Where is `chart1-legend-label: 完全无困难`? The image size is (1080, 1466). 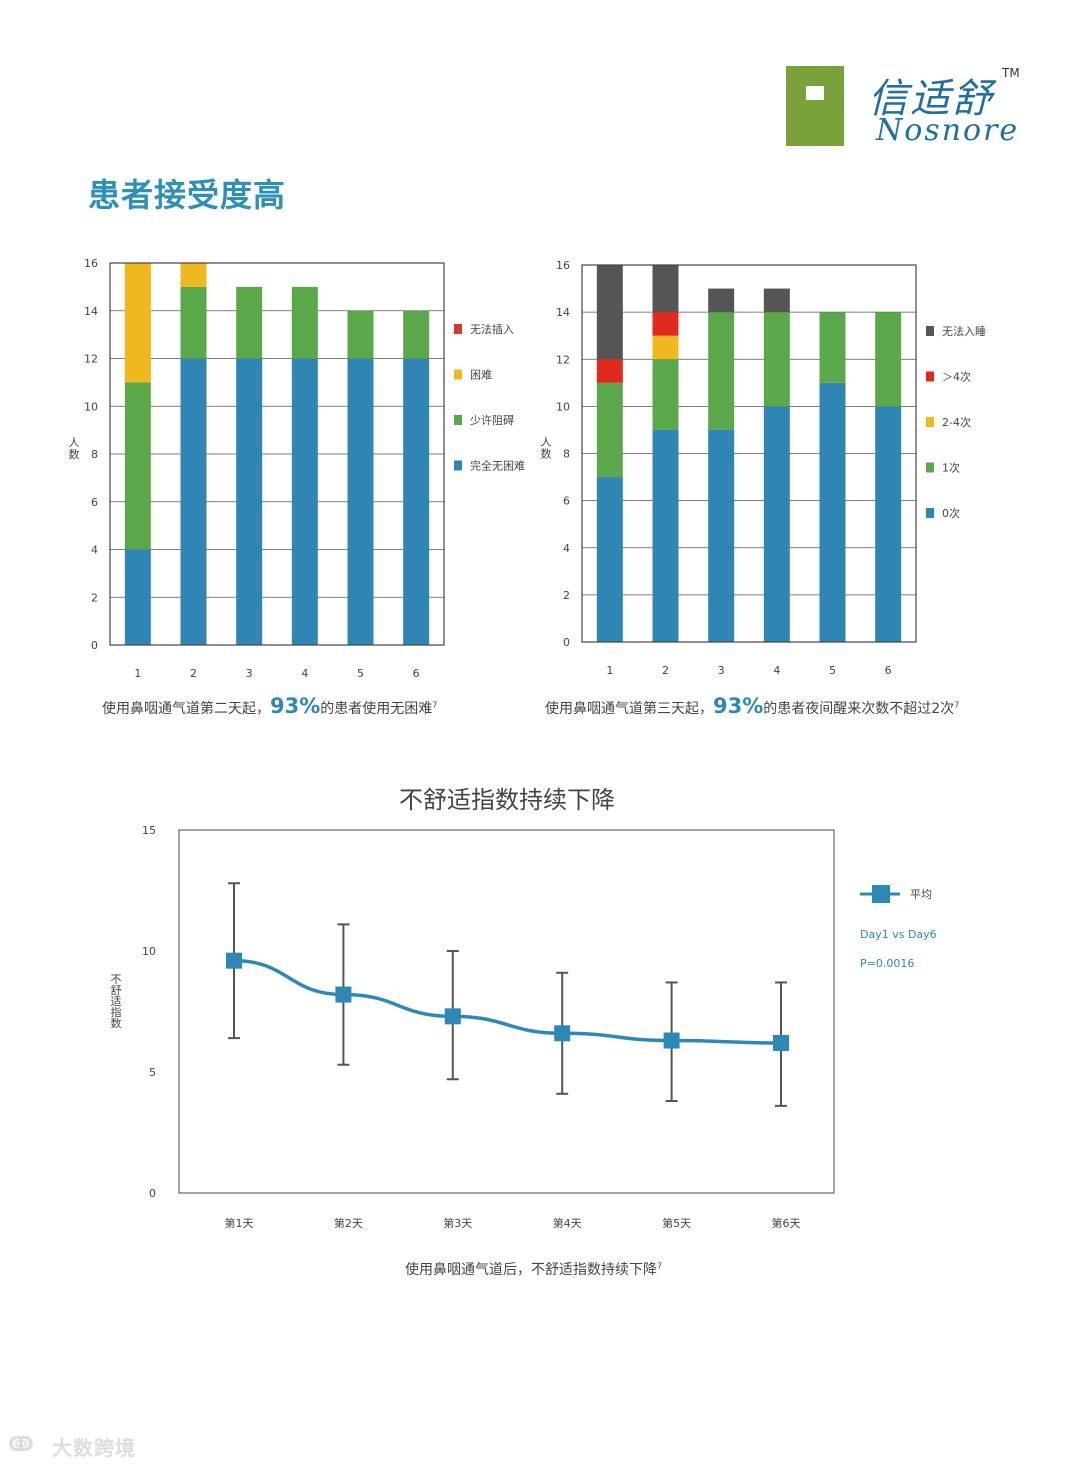
chart1-legend-label: 完全无困难 is located at coordinates (497, 466).